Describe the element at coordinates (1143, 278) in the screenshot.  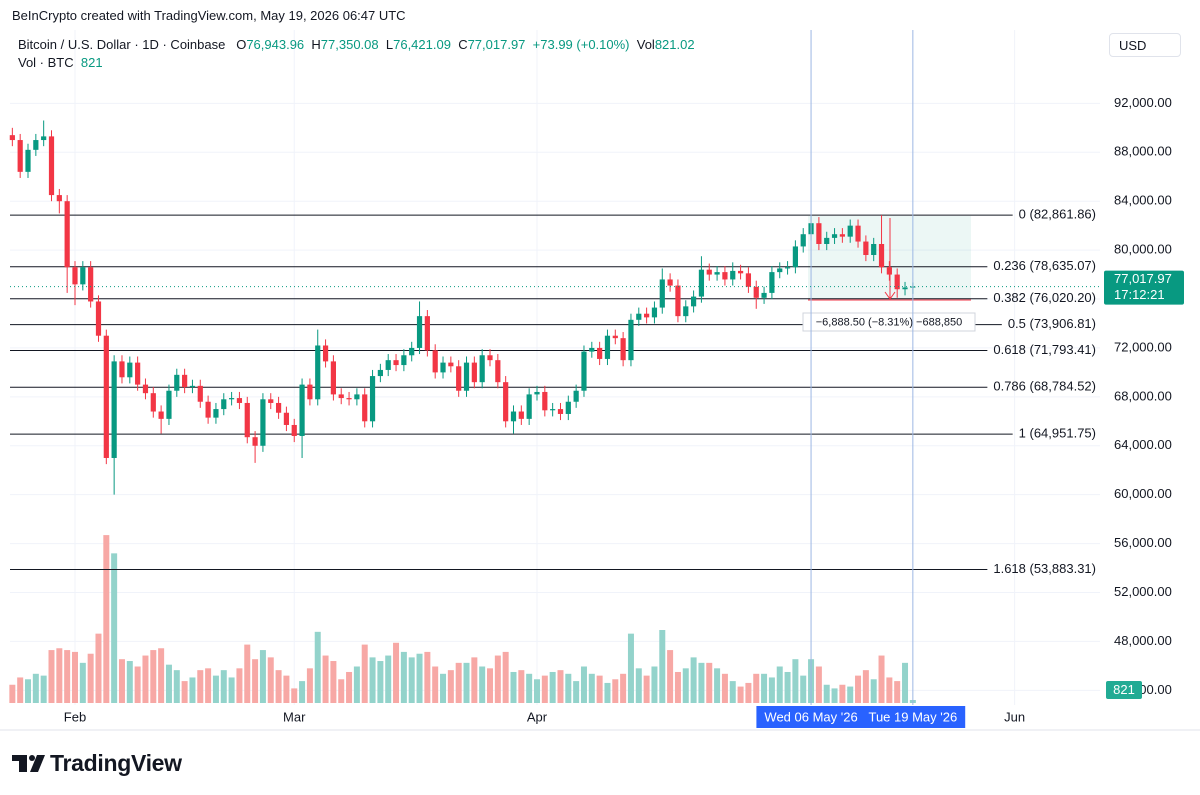
I see `last-price-label: 77,017.97` at that location.